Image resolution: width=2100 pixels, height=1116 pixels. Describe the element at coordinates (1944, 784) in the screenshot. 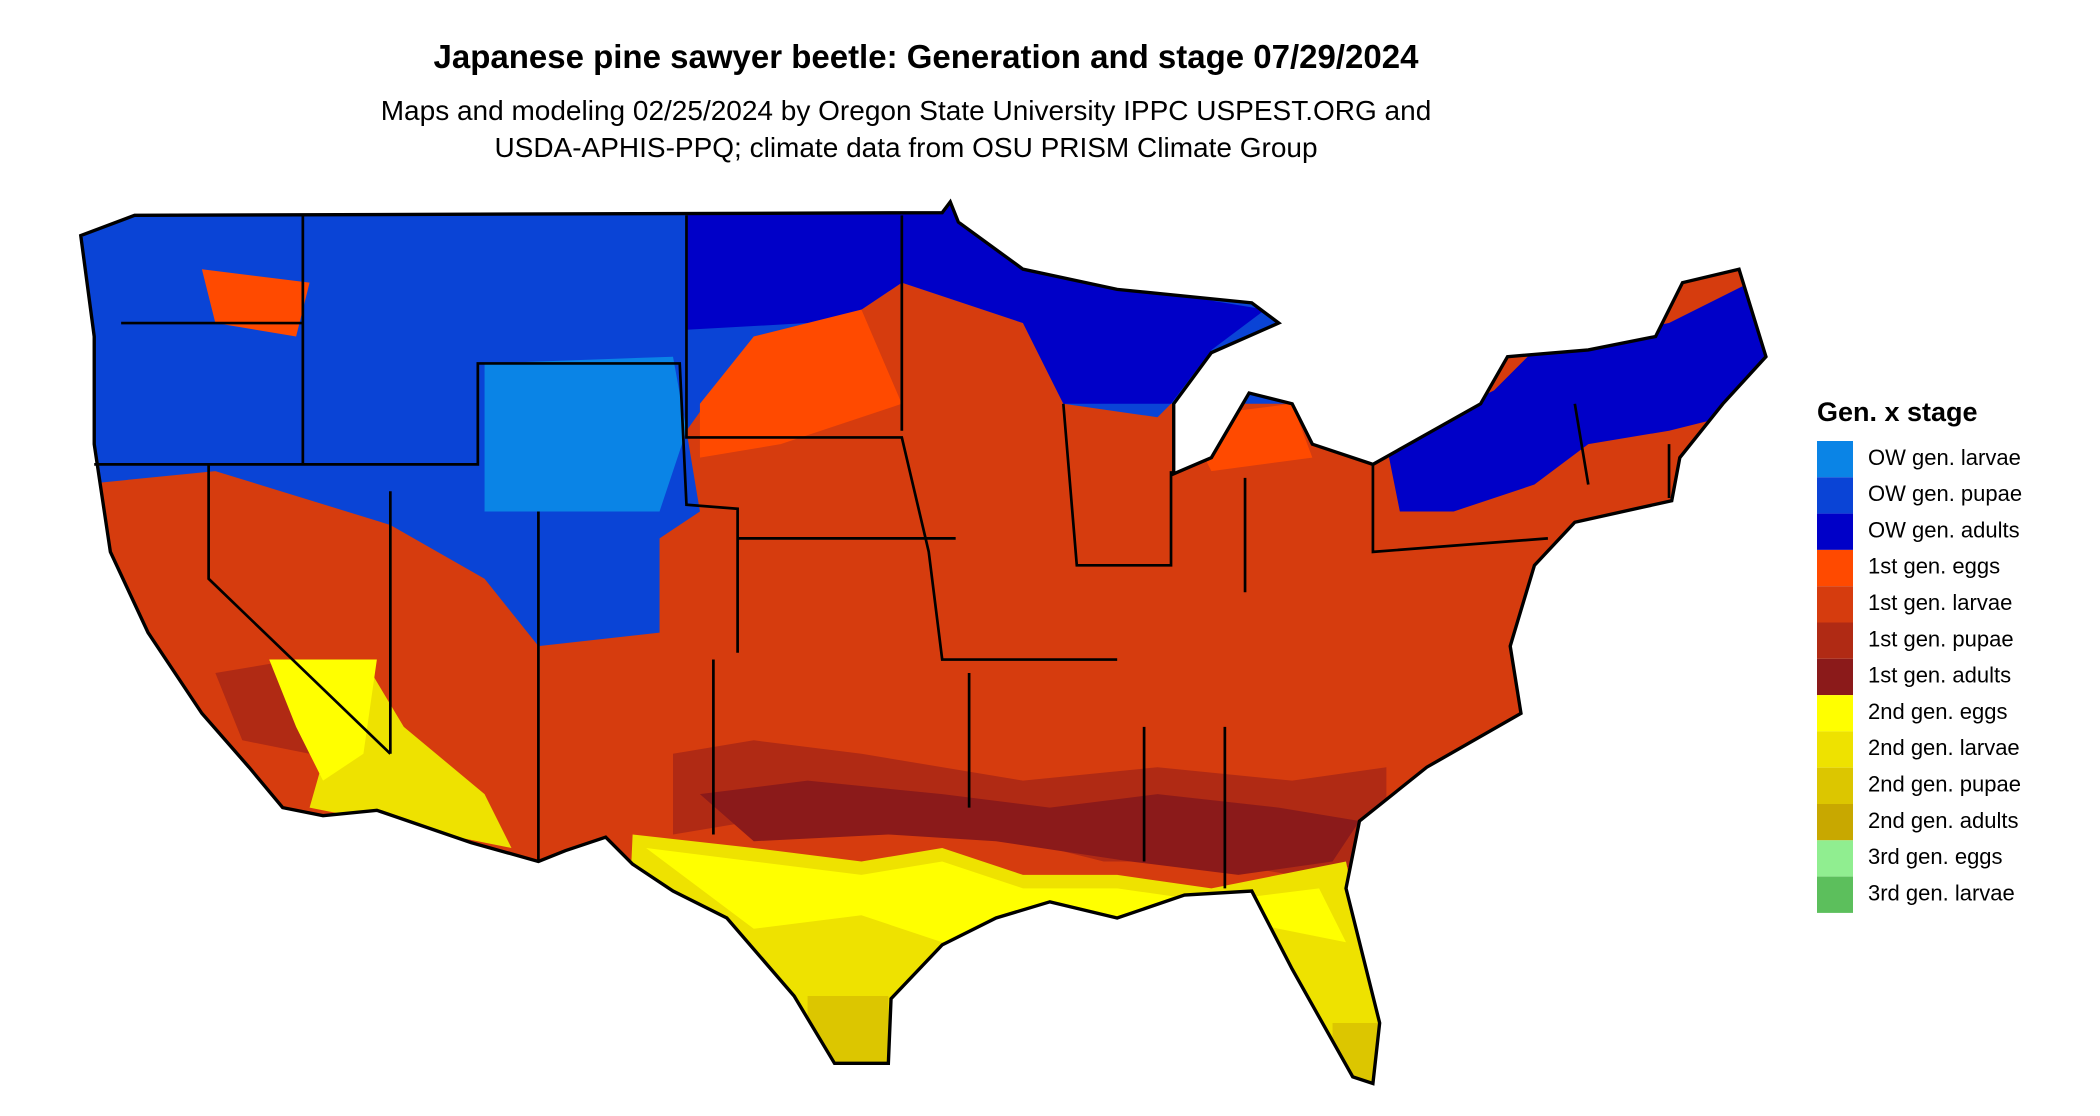

I see `legend-label: 2nd gen. pupae` at that location.